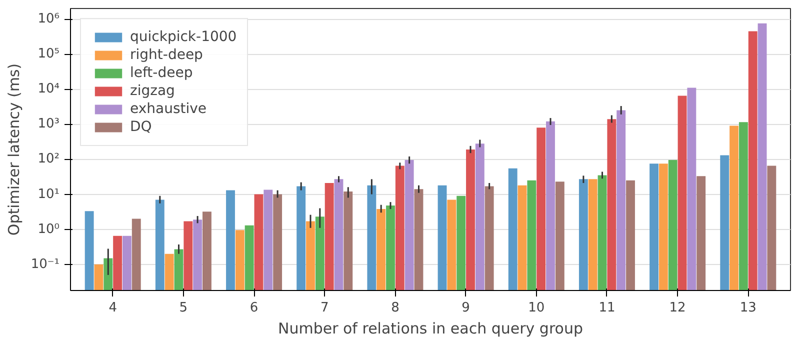  Describe the element at coordinates (49, 194) in the screenshot. I see `y-tick-label: 10¹` at that location.